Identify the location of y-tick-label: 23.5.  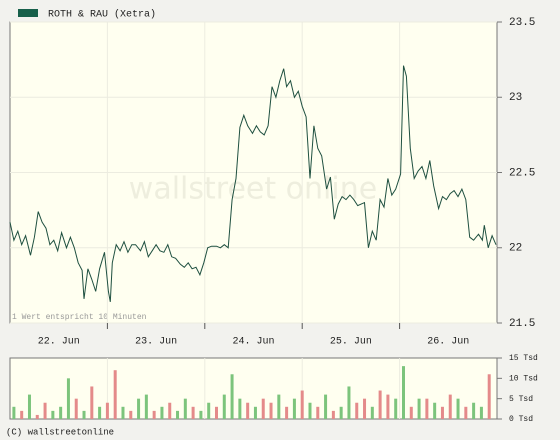
(522, 23).